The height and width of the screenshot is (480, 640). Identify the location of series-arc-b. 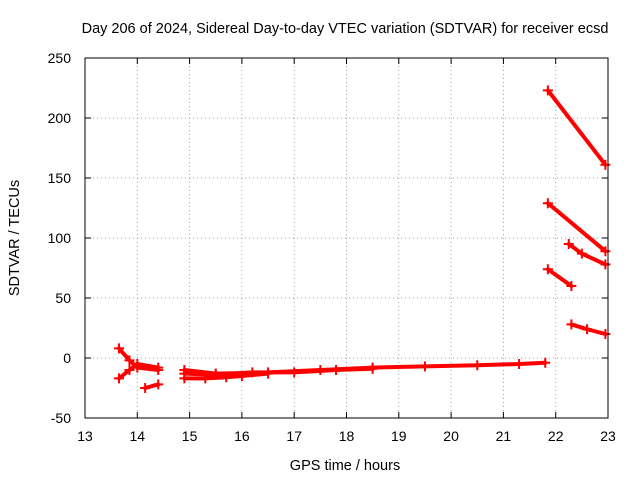
(138, 371).